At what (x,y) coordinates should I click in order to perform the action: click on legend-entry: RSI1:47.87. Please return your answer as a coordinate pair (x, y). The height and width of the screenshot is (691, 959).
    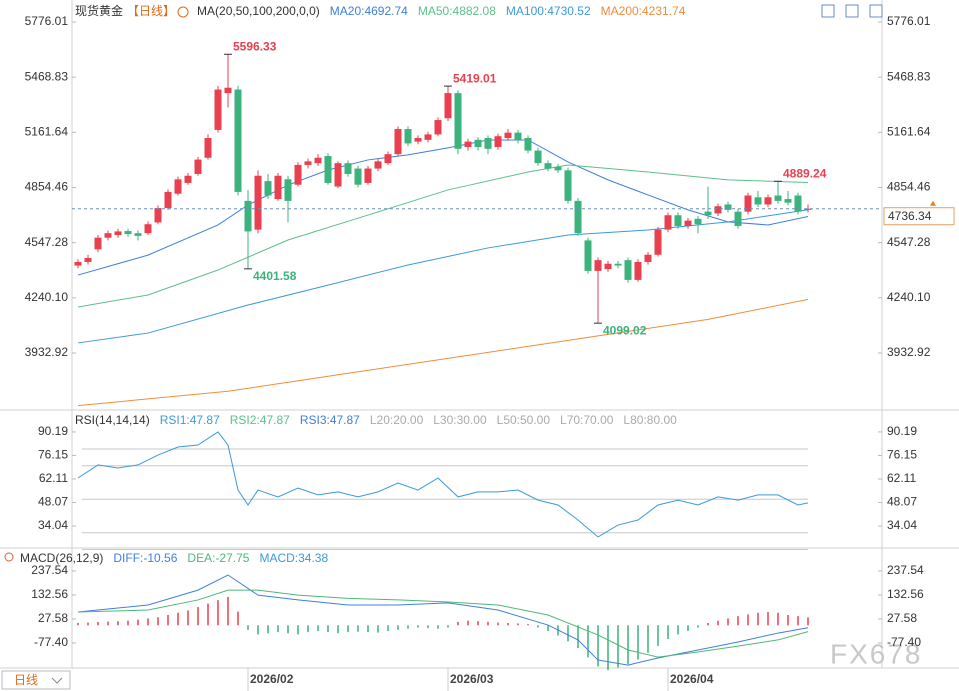
    Looking at the image, I should click on (190, 420).